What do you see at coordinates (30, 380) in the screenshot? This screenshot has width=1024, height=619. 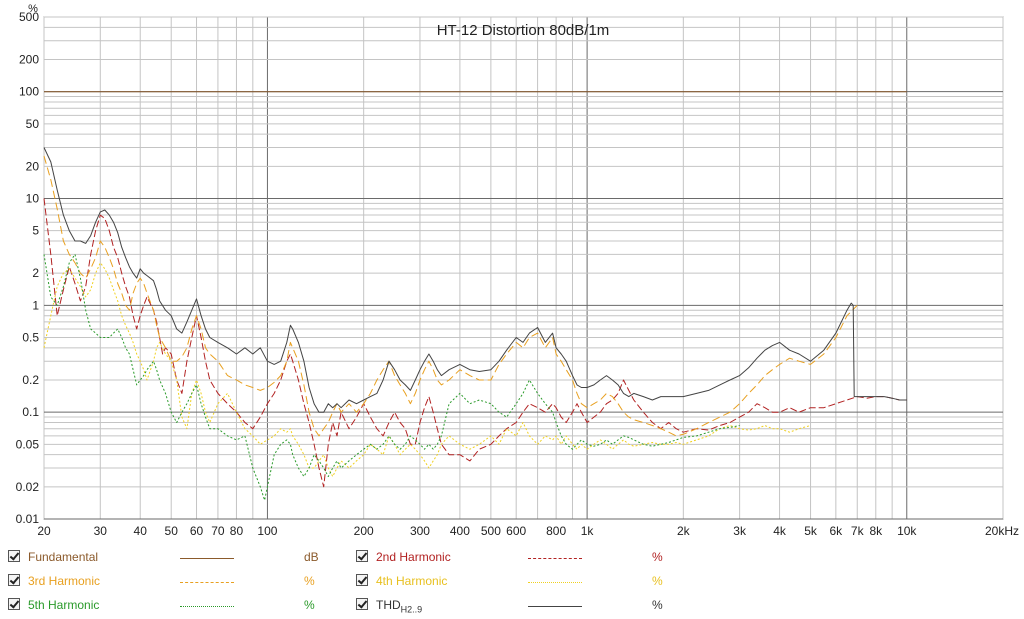 I see `y-tick-label: 0.2` at bounding box center [30, 380].